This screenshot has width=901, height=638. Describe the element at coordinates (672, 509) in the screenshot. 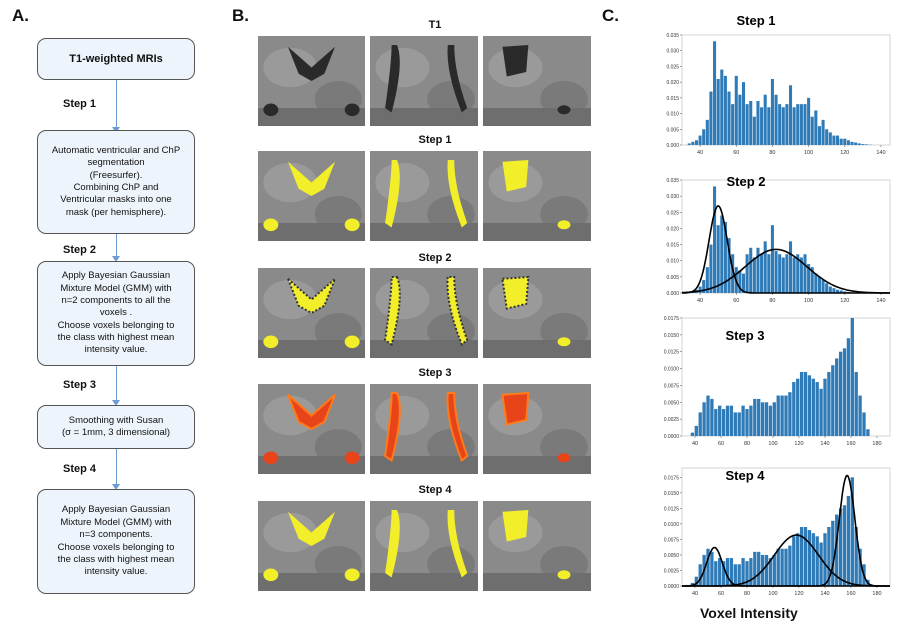

I see `y-tick-label: 0.0125` at that location.